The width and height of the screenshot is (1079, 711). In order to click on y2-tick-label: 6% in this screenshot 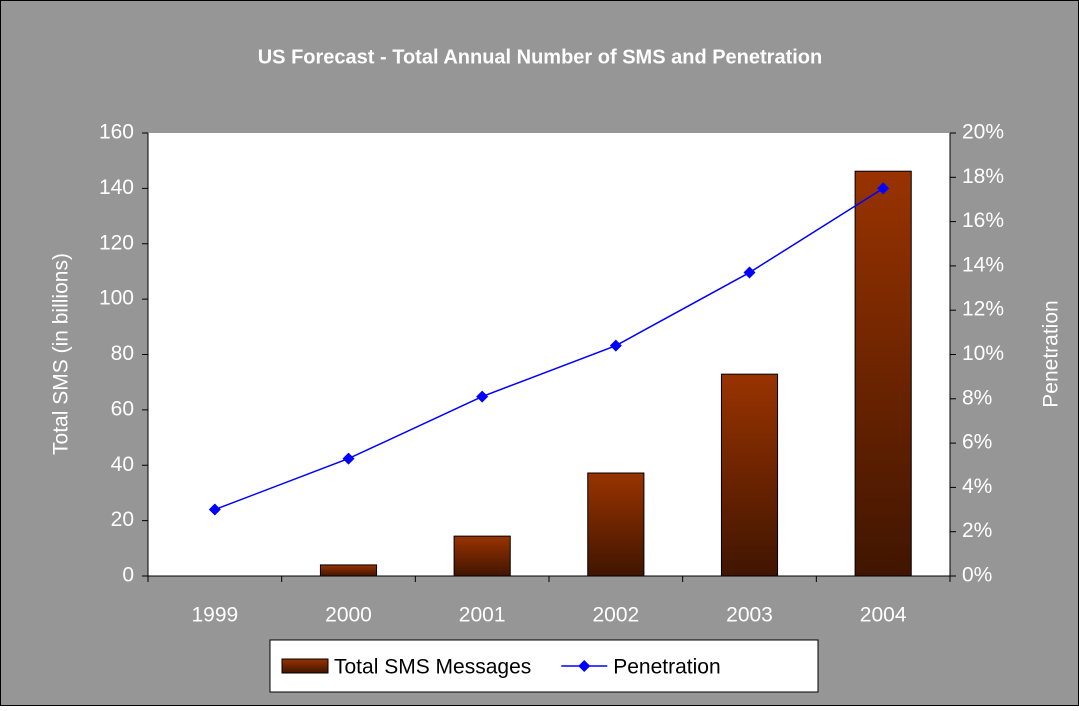, I will do `click(977, 442)`.